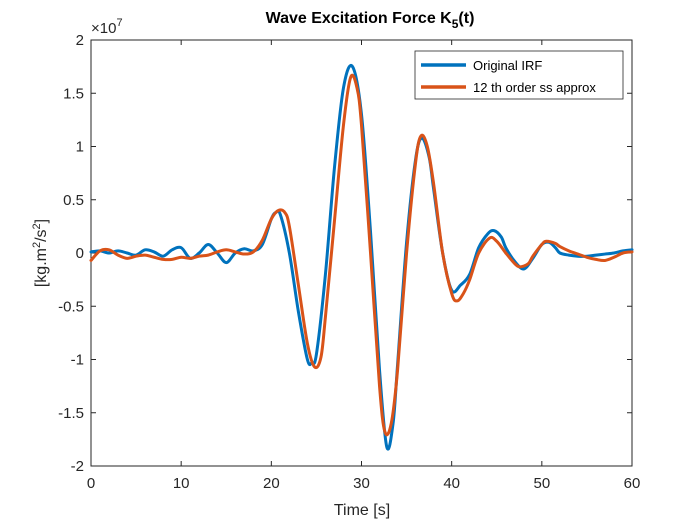 This screenshot has height=525, width=700. What do you see at coordinates (71, 306) in the screenshot?
I see `y-tick-label: -0.5` at bounding box center [71, 306].